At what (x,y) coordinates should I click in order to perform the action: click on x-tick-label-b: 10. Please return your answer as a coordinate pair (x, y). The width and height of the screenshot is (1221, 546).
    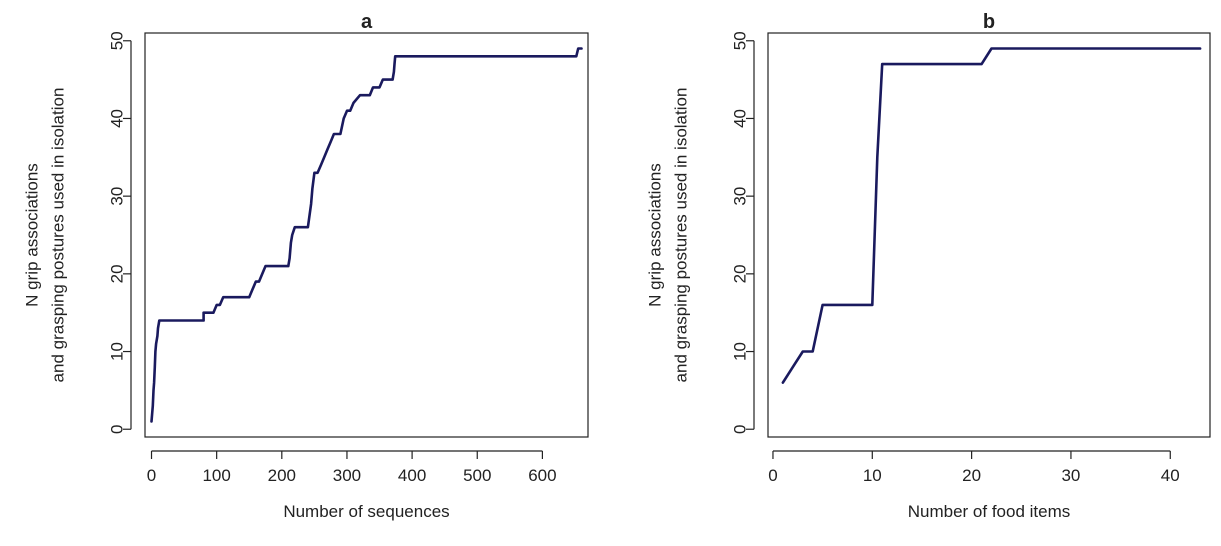
    Looking at the image, I should click on (872, 475).